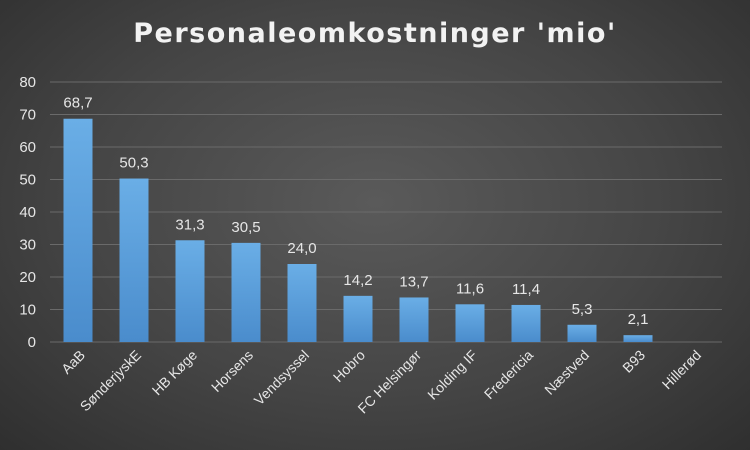  I want to click on data-label: 24,0, so click(301, 248).